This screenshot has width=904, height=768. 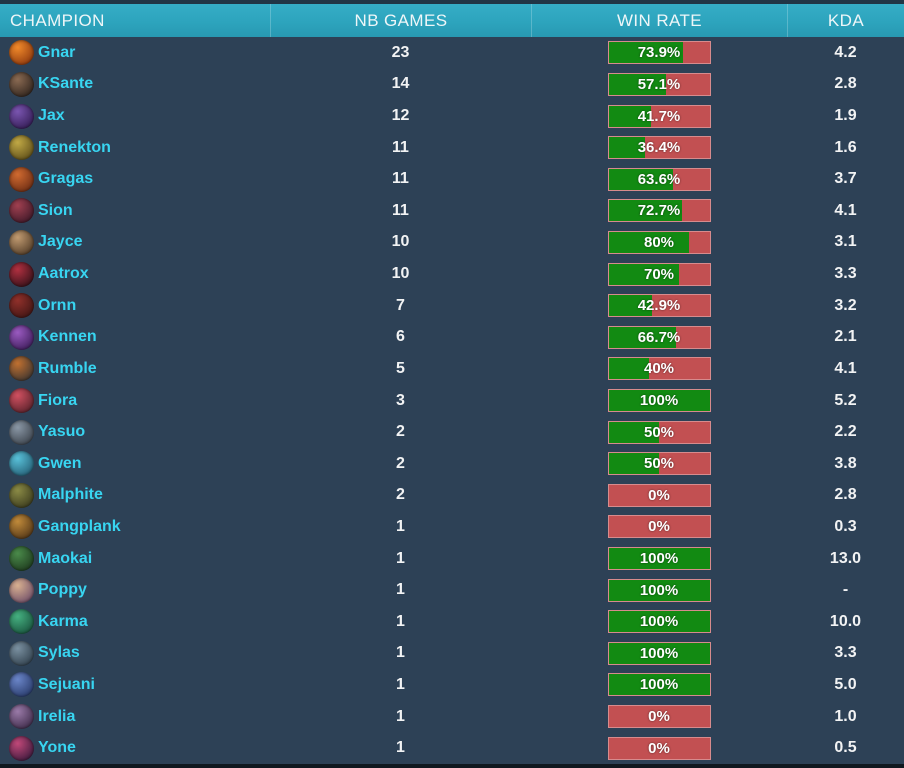 I want to click on table-row: Rumble 5 40% 4.1, so click(x=452, y=369).